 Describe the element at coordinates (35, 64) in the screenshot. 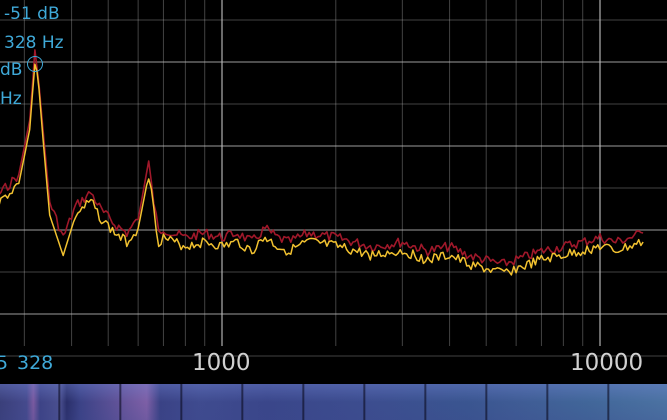

I see `peak-marker-circle` at that location.